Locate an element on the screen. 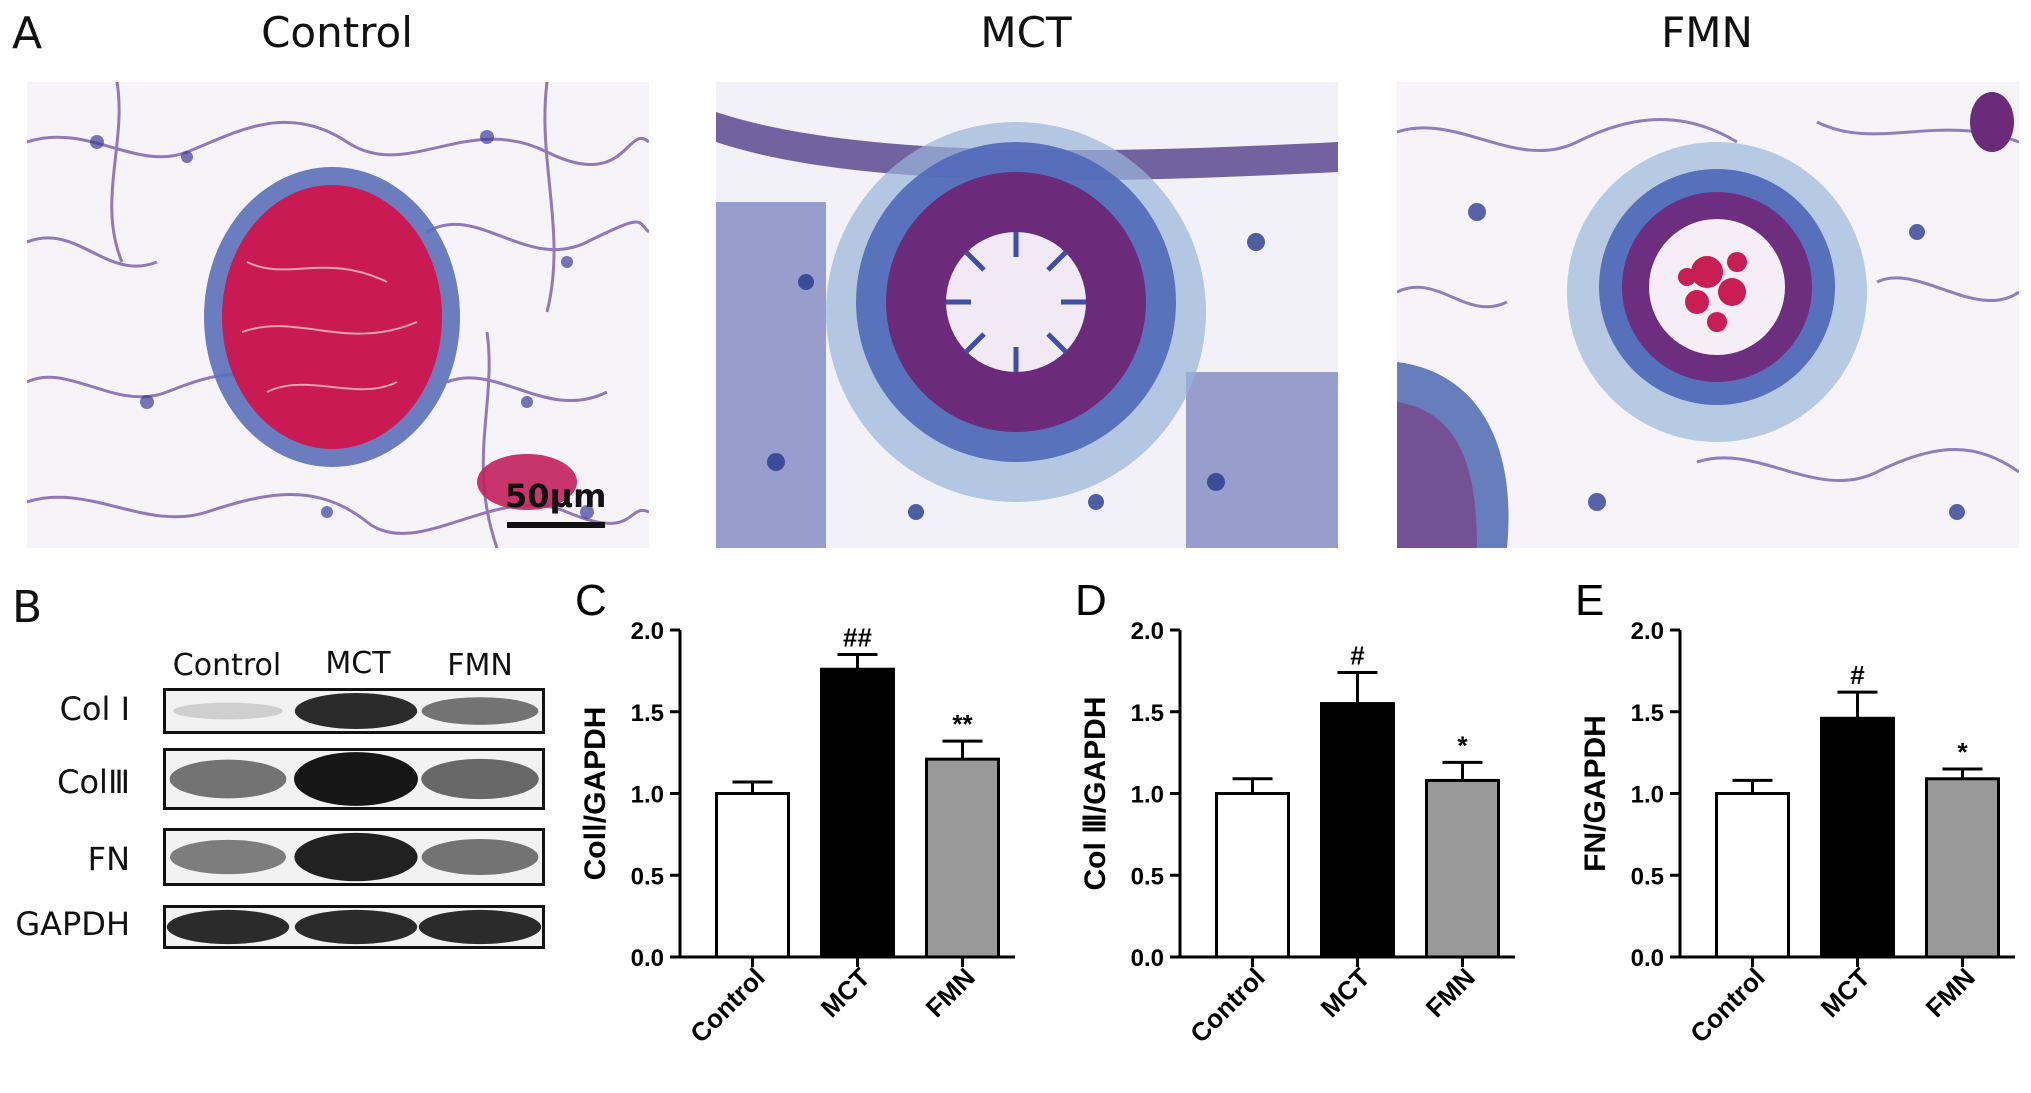 This screenshot has height=1093, width=2031. blot-strip-fn is located at coordinates (354, 857).